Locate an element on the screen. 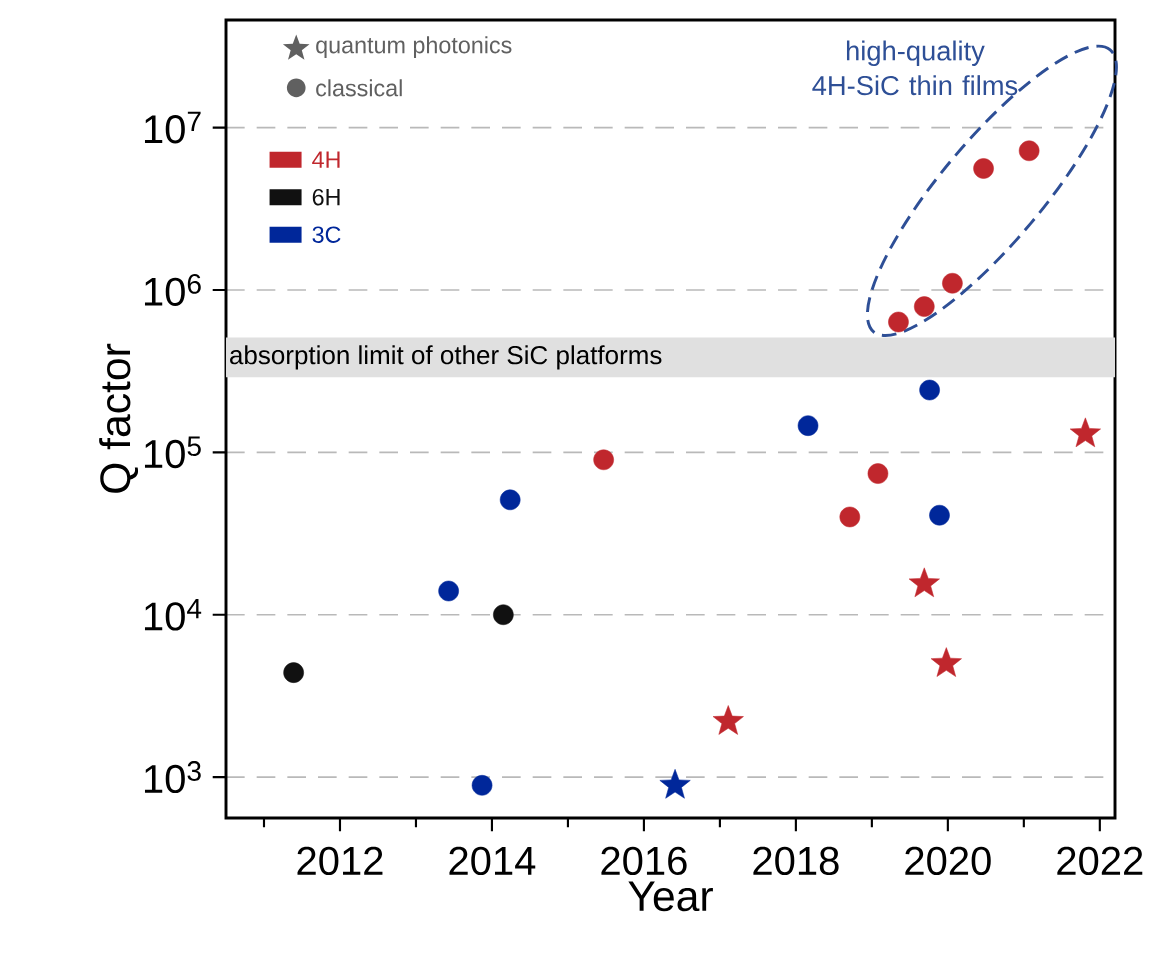 Image resolution: width=1170 pixels, height=968 pixels. annotation: quantum photonics is located at coordinates (414, 47).